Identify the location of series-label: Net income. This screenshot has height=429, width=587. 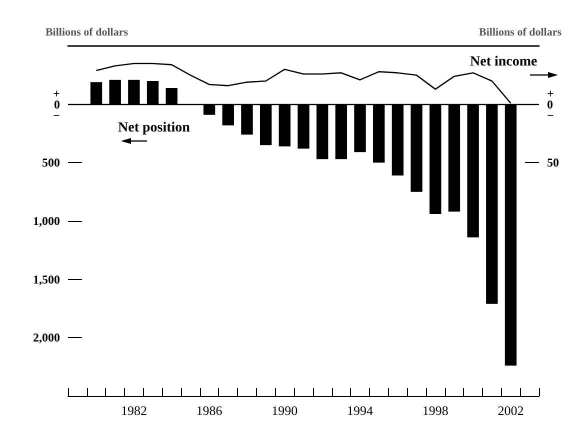
(504, 62).